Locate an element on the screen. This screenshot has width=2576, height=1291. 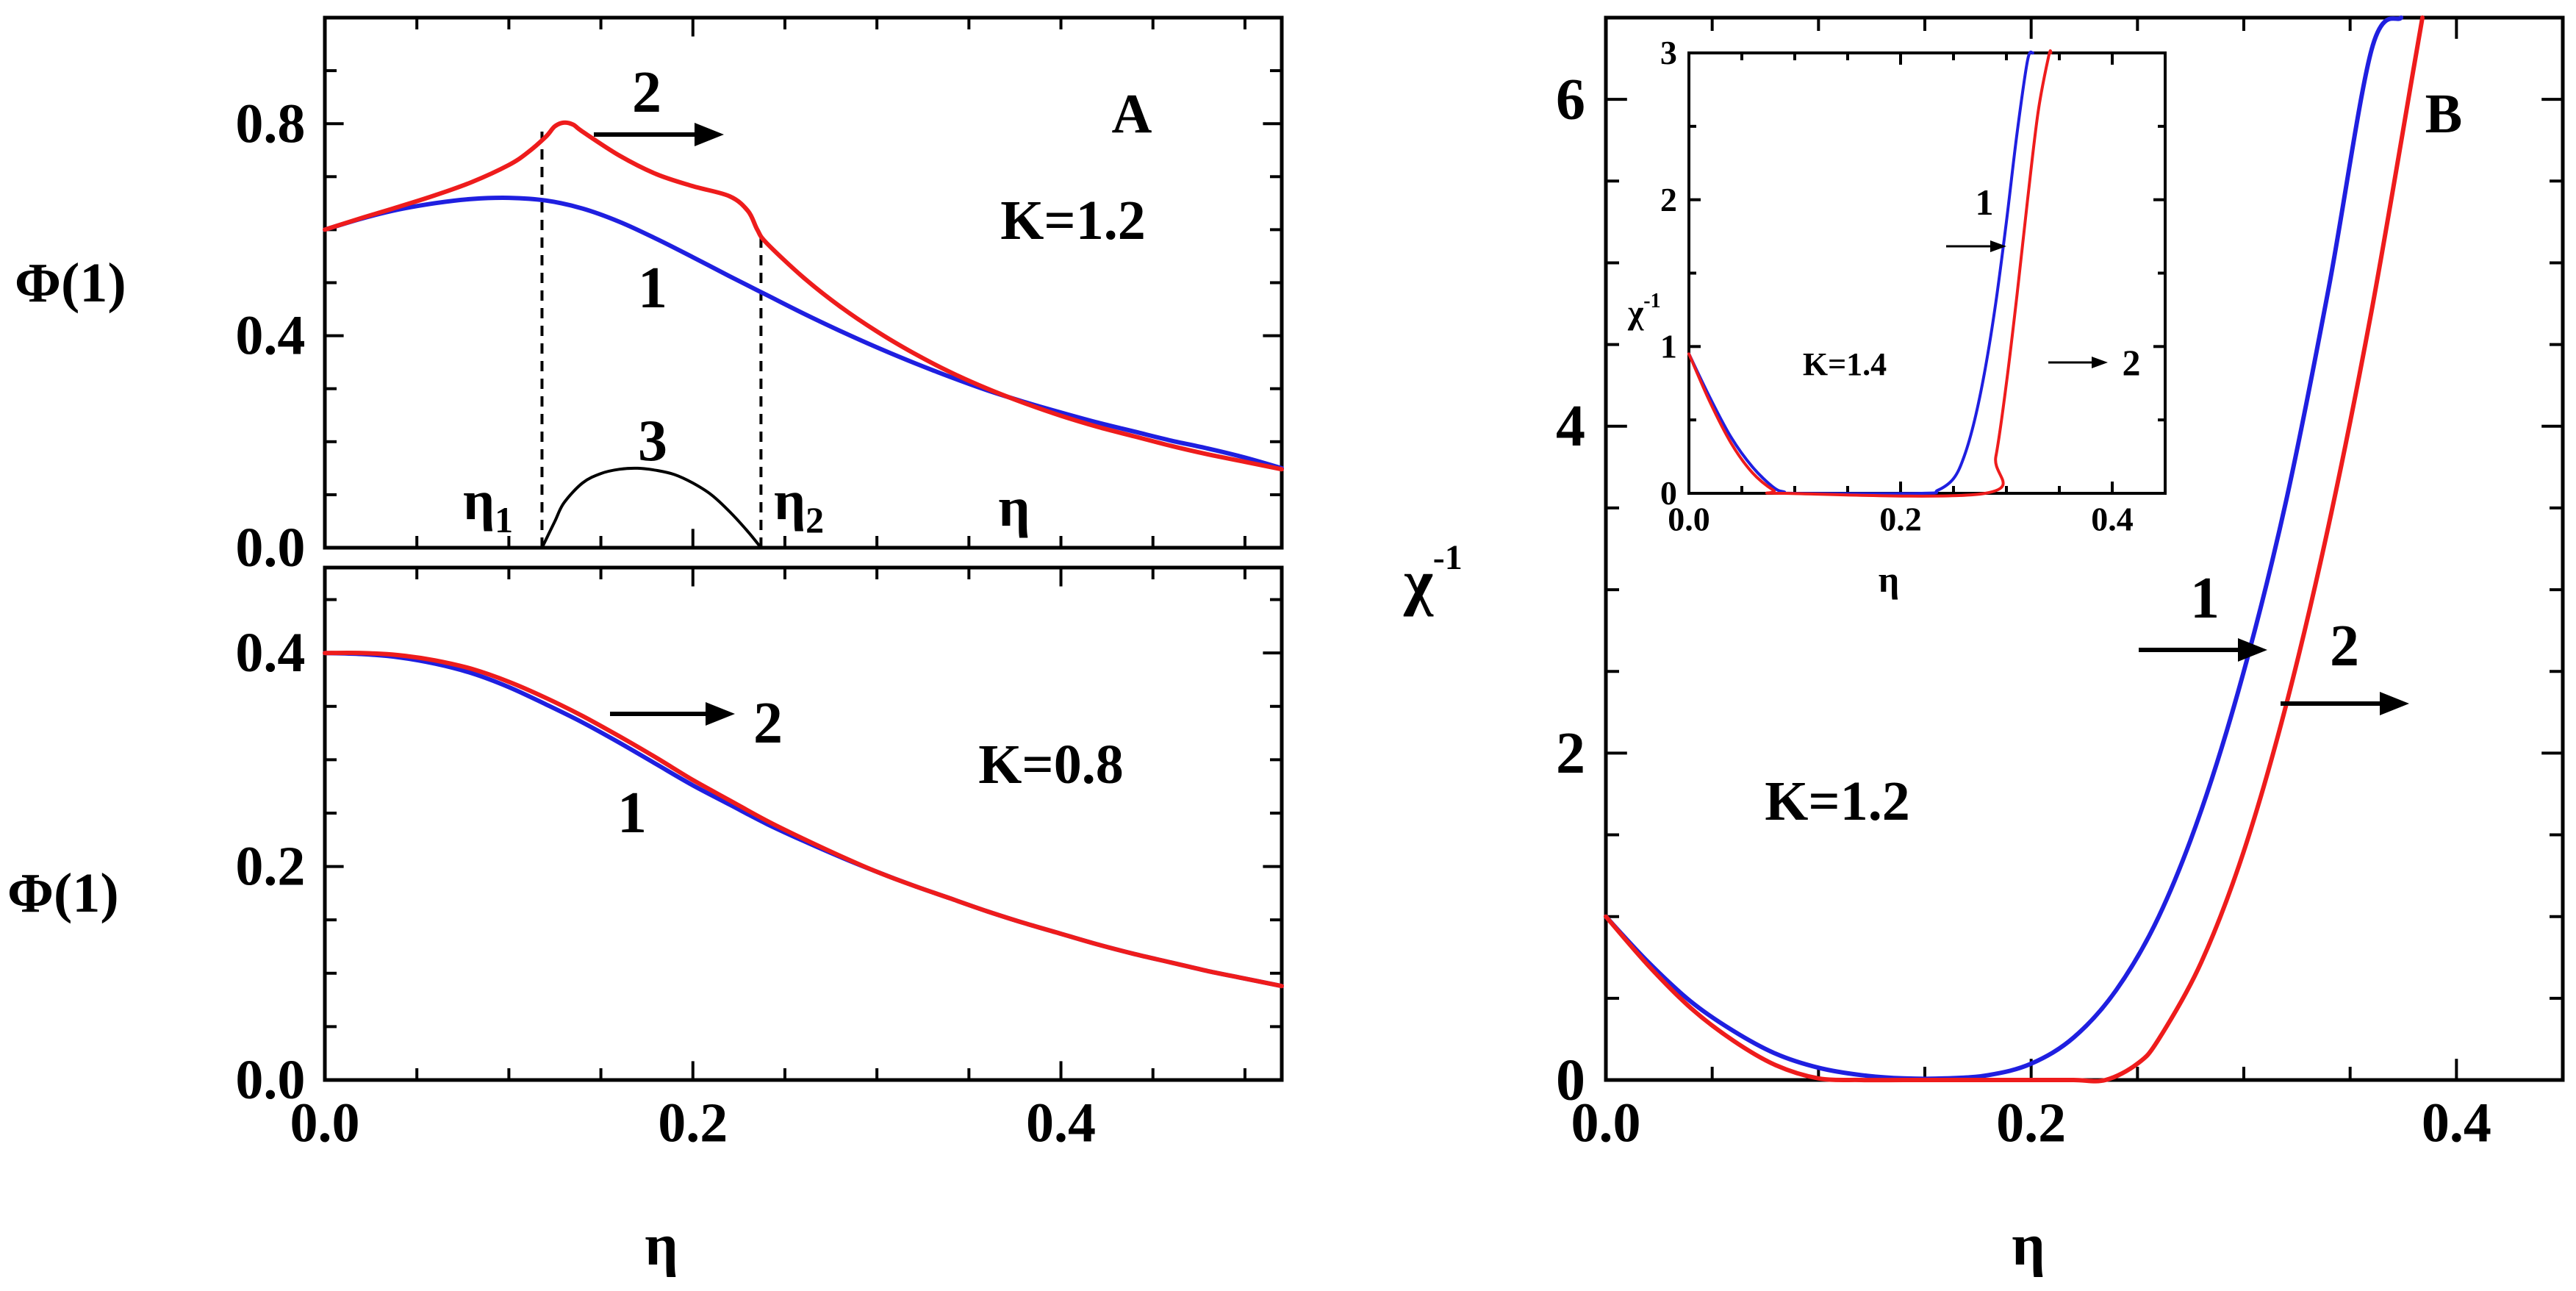
curve-1-arrow is located at coordinates (2203, 650).